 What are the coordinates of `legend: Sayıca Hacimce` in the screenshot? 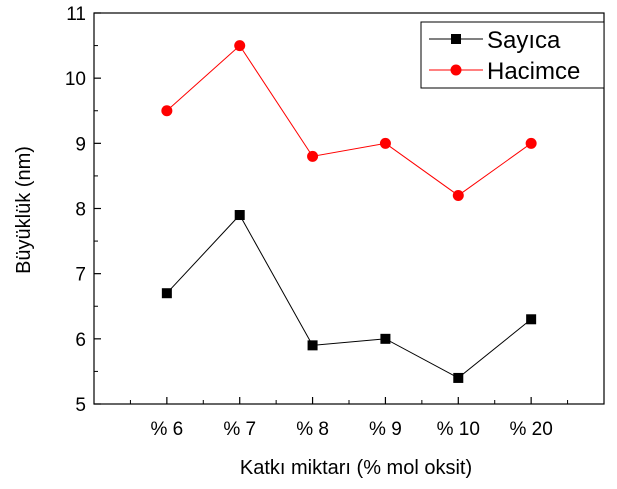 It's located at (512, 55).